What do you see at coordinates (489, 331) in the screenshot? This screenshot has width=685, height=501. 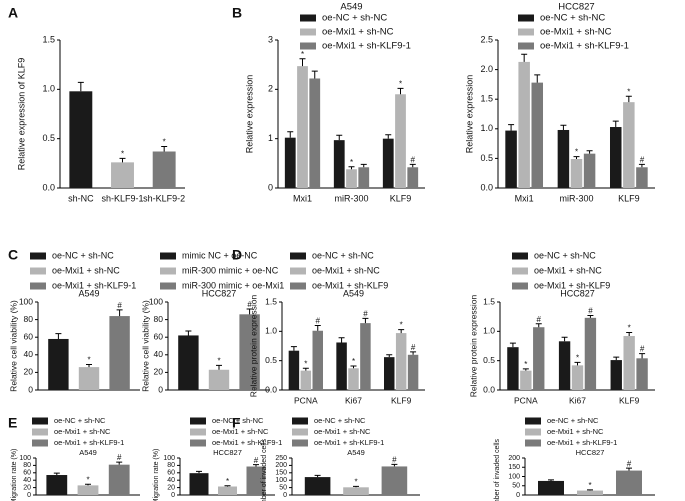 I see `y-tick-label: 1.0` at bounding box center [489, 331].